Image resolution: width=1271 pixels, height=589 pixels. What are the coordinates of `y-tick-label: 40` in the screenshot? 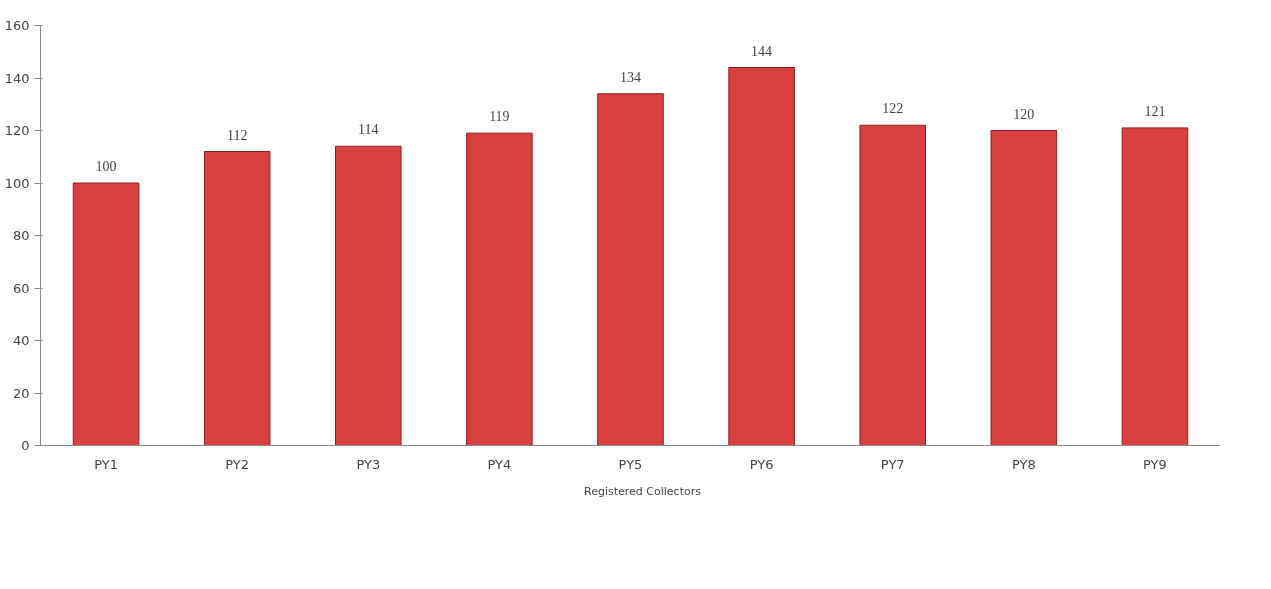 It's located at (21, 340).